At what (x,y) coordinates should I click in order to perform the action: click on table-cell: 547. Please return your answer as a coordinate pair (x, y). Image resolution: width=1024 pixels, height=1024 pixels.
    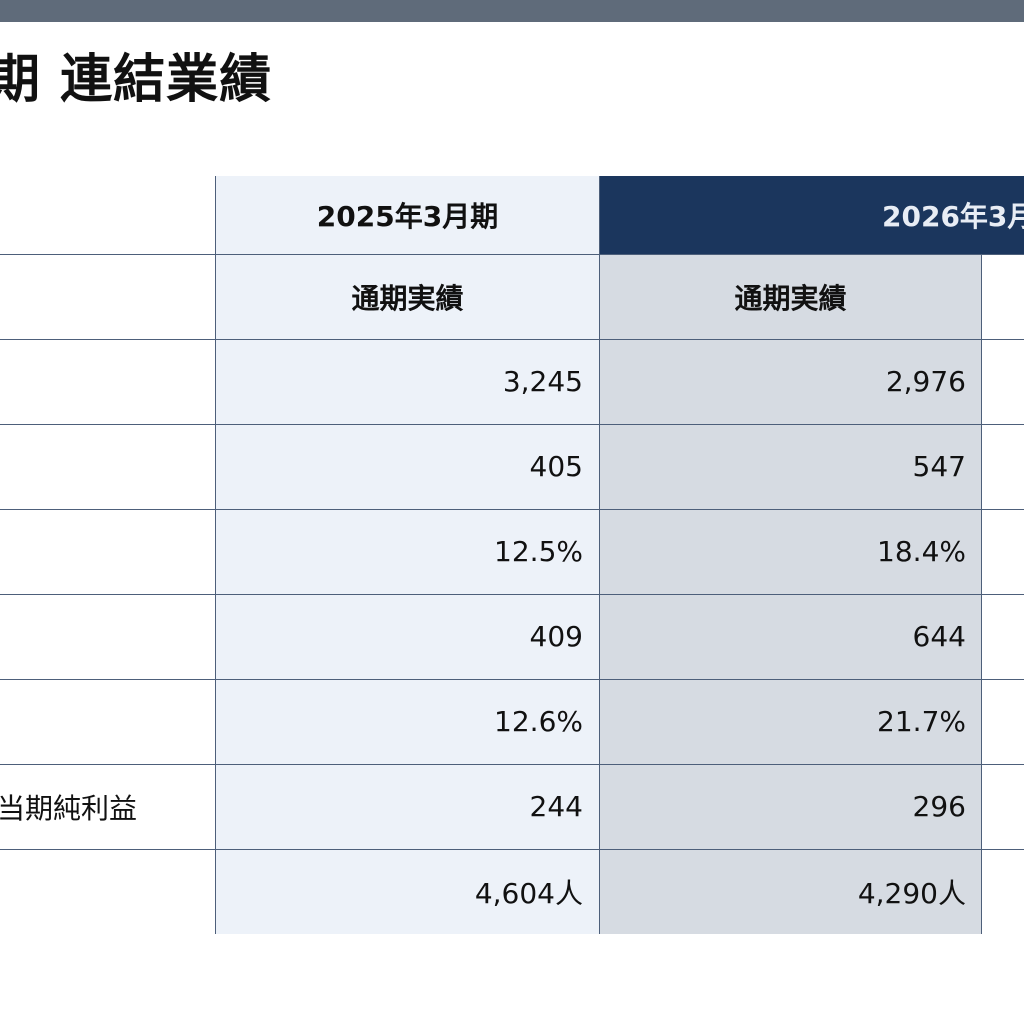
    Looking at the image, I should click on (790, 466).